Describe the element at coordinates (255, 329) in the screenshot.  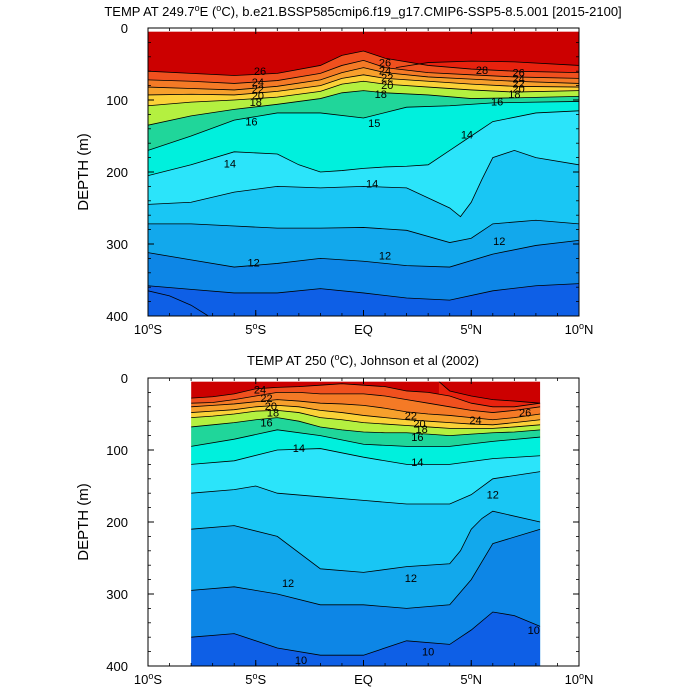
I see `x-tick-label: 5oS` at that location.